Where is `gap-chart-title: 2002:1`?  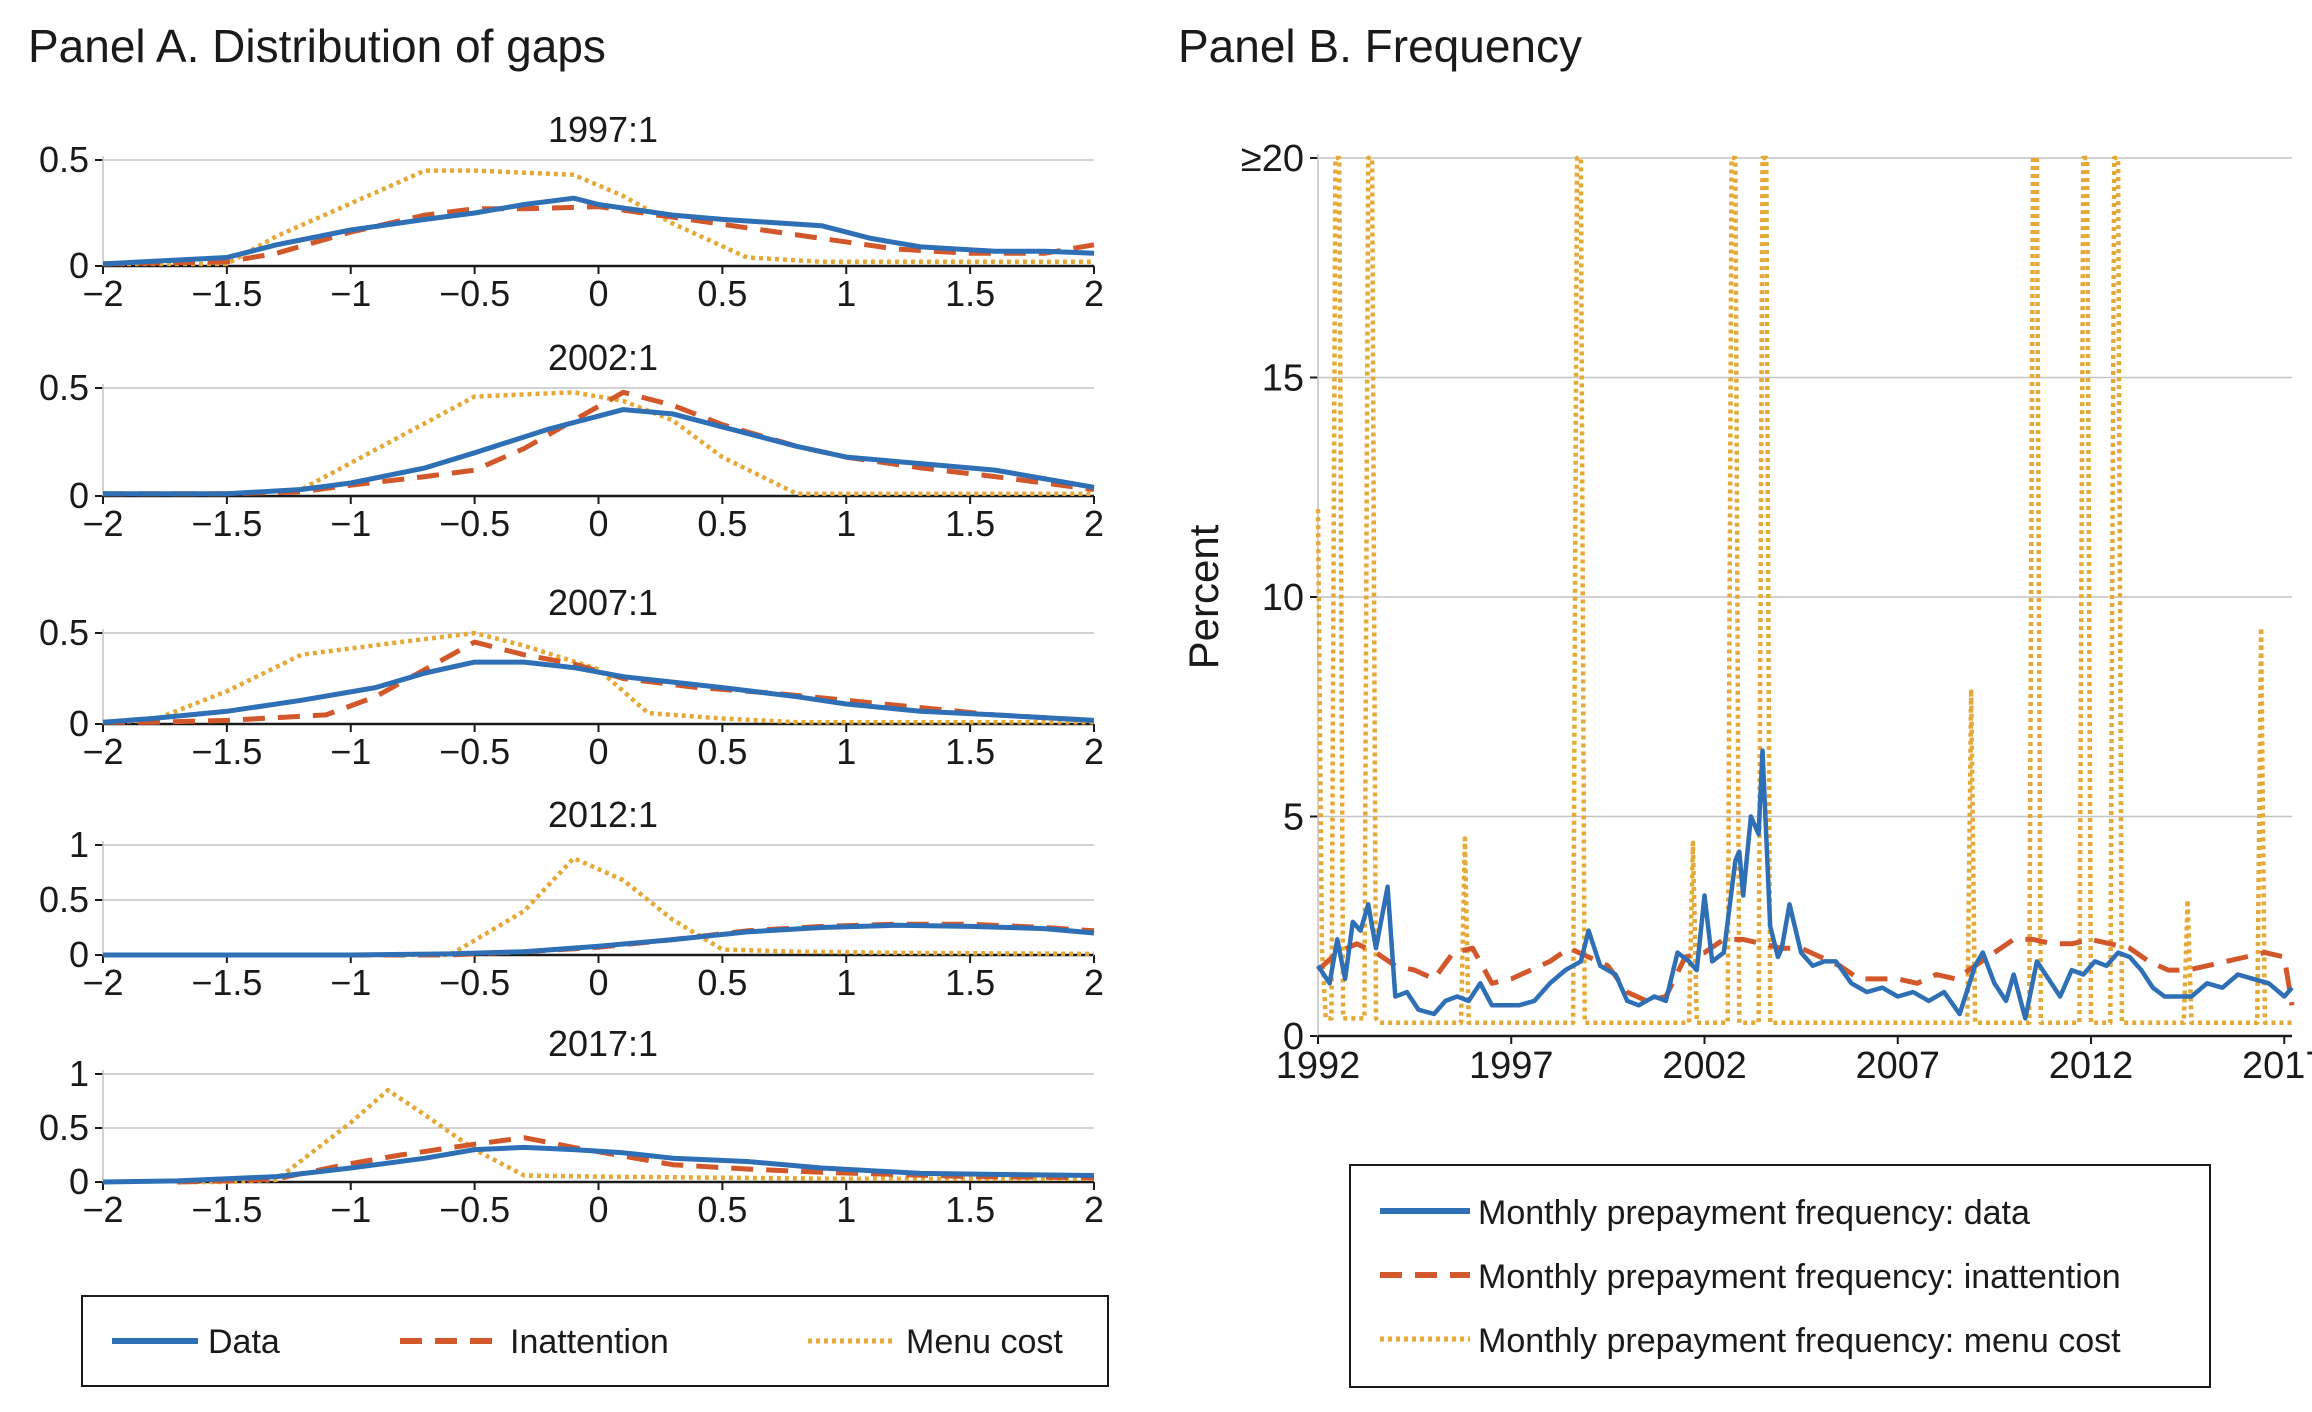 gap-chart-title: 2002:1 is located at coordinates (603, 357).